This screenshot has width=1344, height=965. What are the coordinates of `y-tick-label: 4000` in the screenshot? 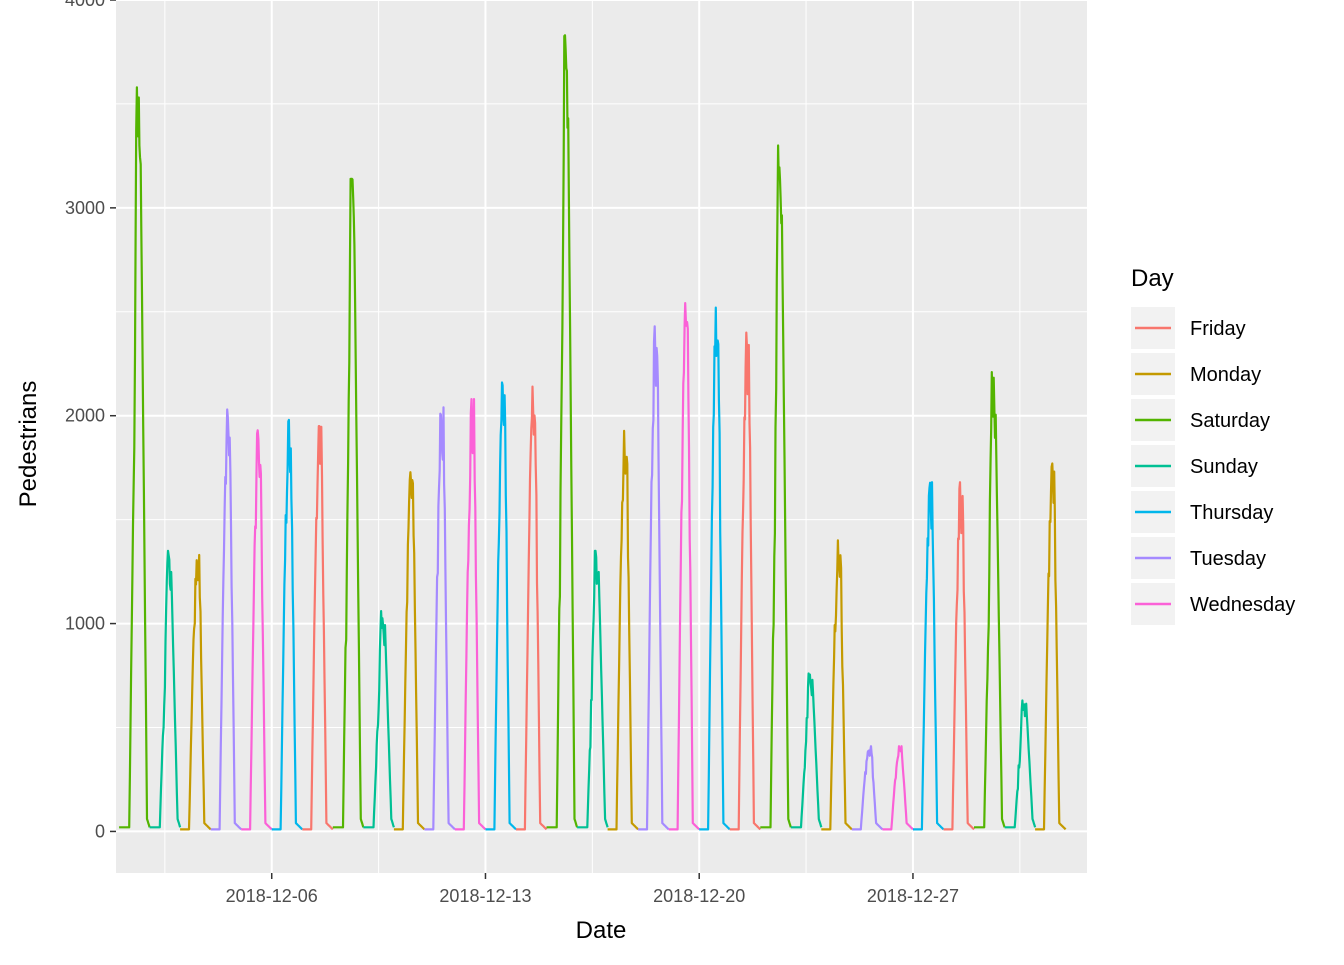 It's located at (85, 5).